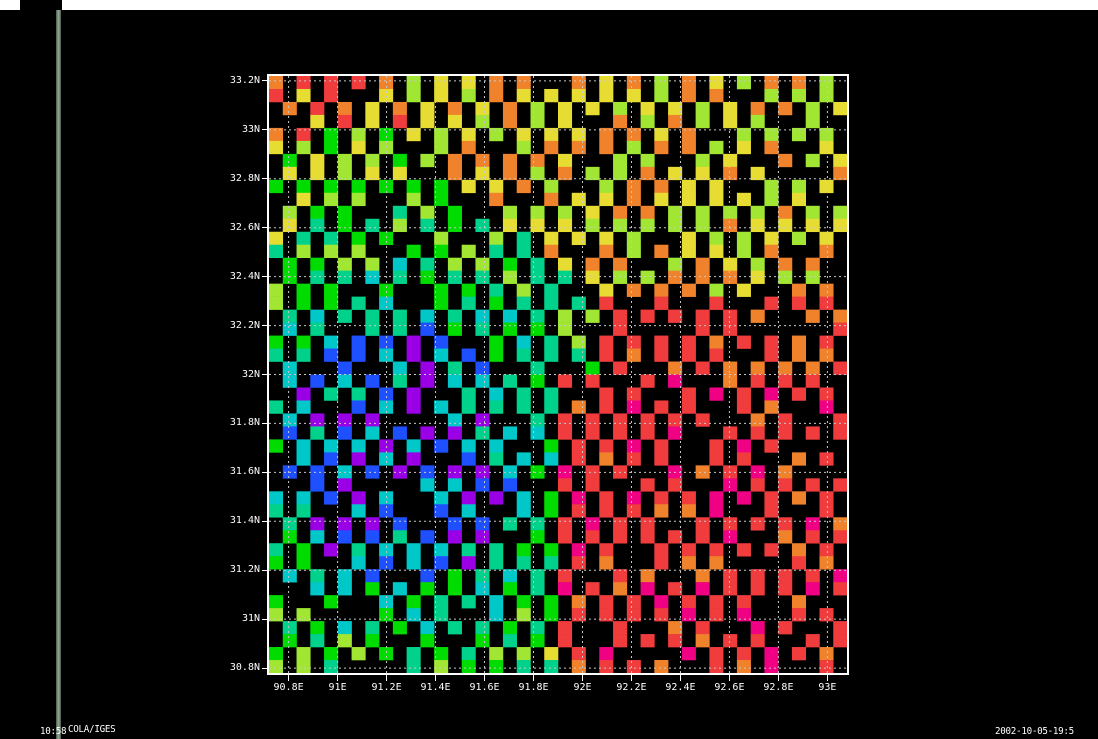 Image resolution: width=1098 pixels, height=739 pixels. What do you see at coordinates (338, 678) in the screenshot?
I see `x-tick-mark` at bounding box center [338, 678].